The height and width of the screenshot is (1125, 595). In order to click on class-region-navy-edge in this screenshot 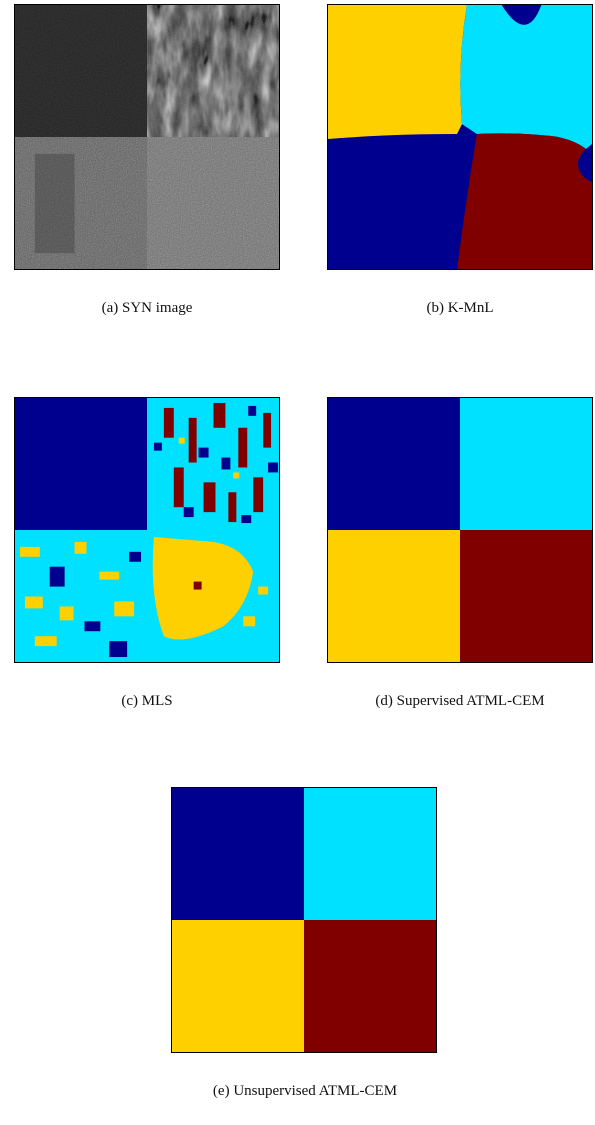, I will do `click(584, 162)`.